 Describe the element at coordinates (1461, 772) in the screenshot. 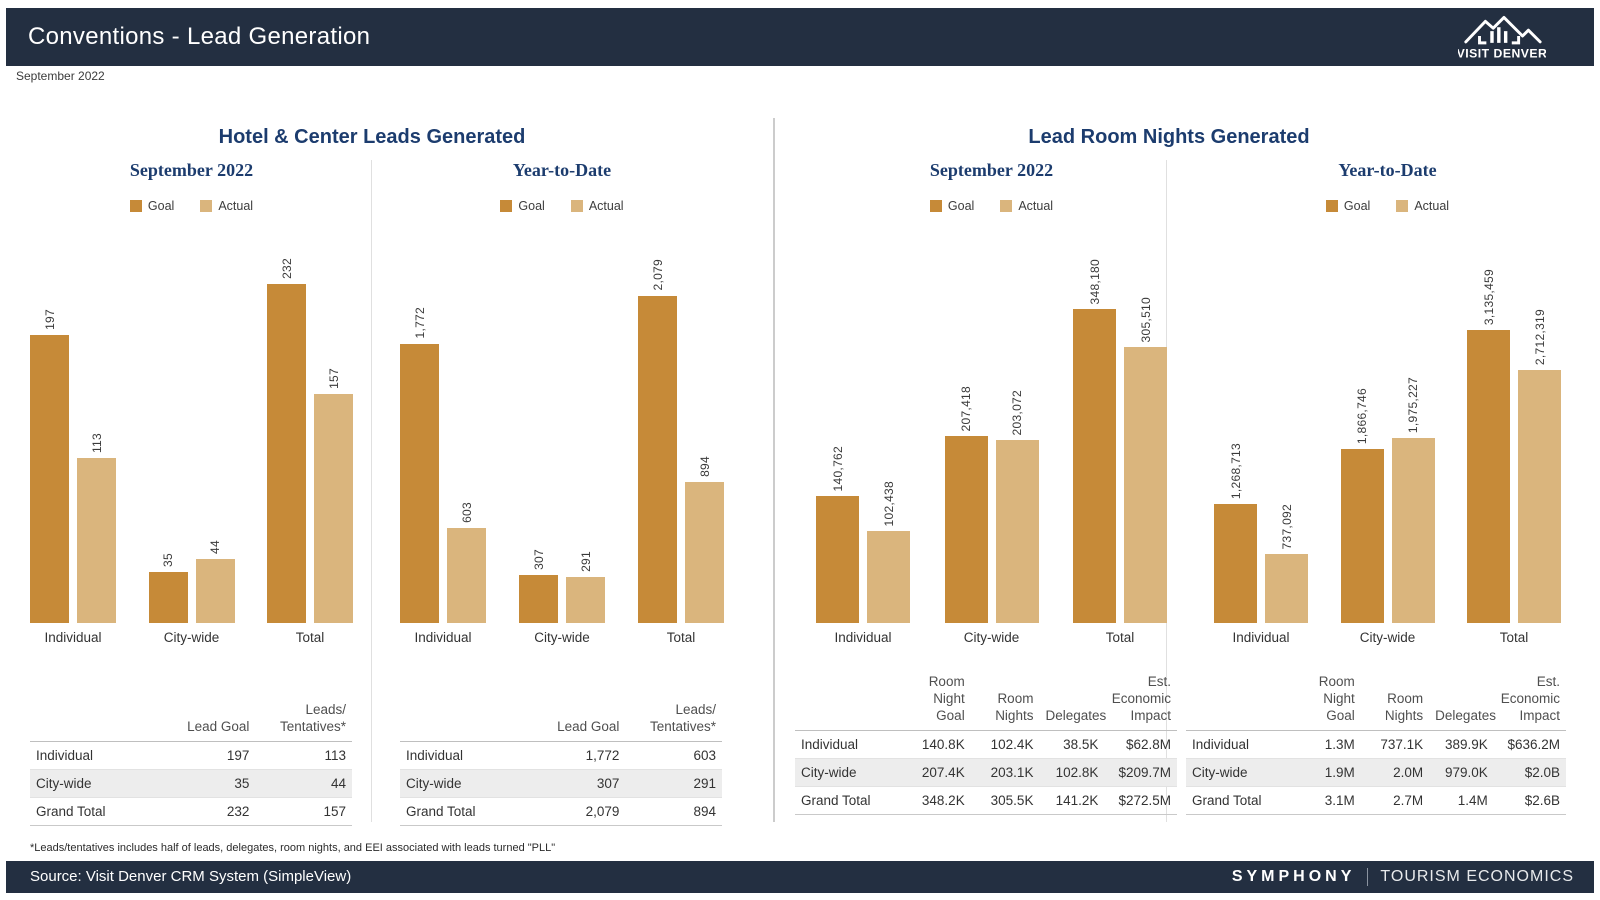

I see `cell-value: 979.0K` at that location.